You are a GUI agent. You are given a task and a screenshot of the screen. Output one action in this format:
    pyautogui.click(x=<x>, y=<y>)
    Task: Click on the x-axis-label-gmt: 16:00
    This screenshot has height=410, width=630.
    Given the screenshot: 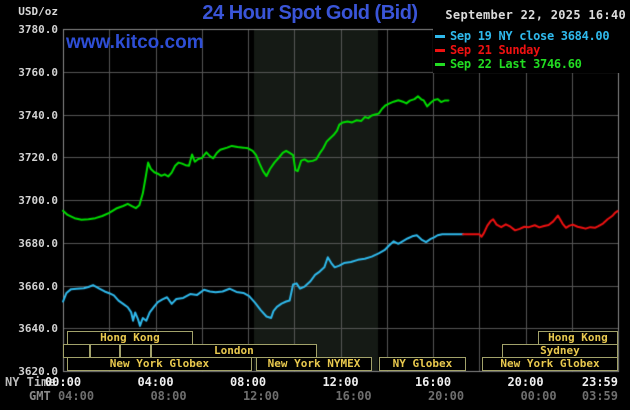 What is the action you would take?
    pyautogui.click(x=353, y=396)
    